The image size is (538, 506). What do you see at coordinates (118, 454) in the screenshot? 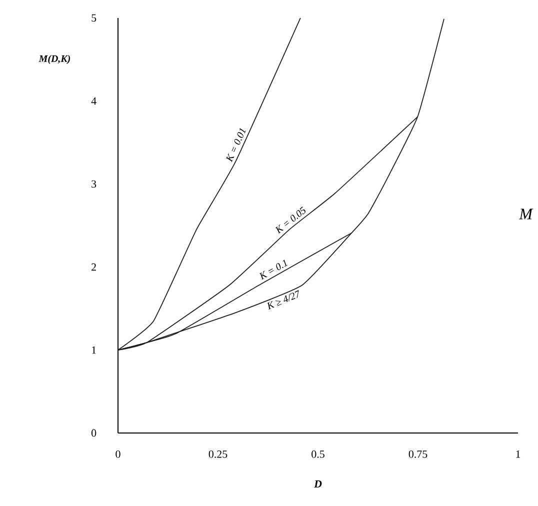
I see `x-tick-label: 0` at bounding box center [118, 454].